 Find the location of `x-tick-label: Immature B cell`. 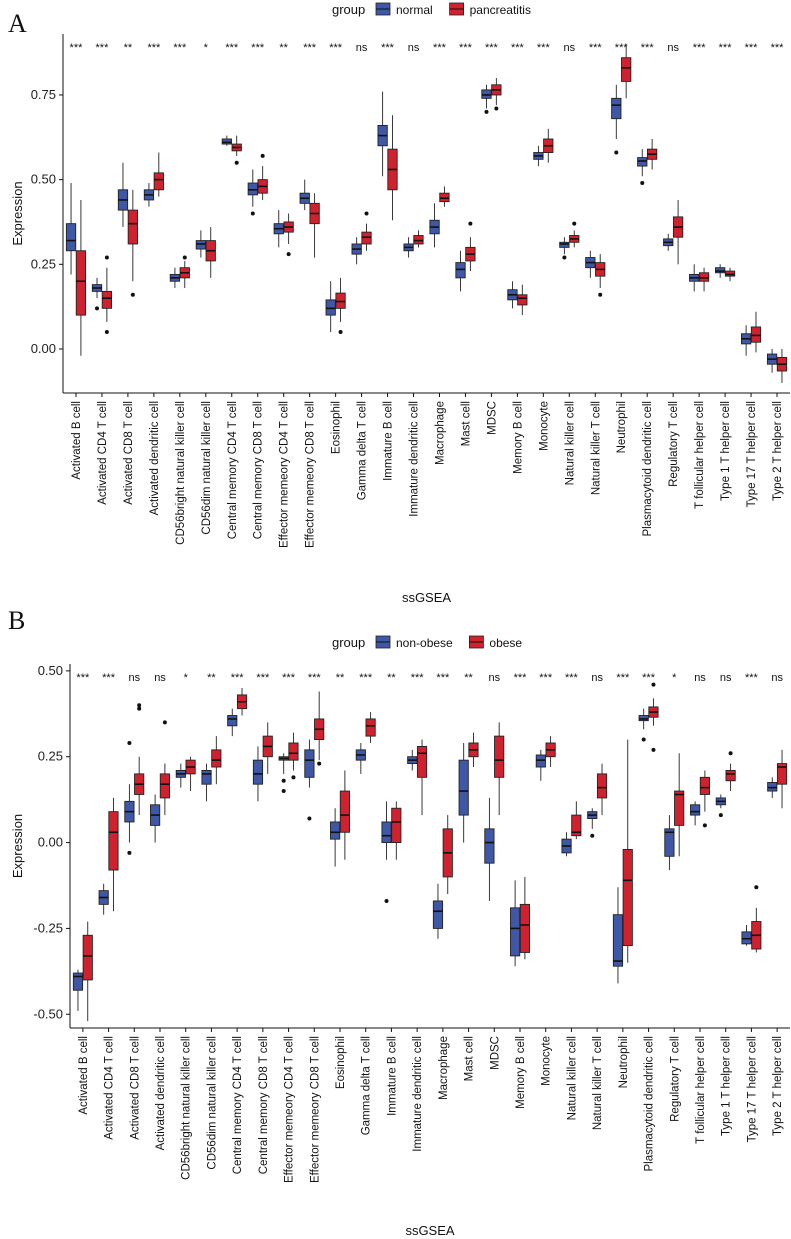

x-tick-label: Immature B cell is located at coordinates (389, 441).